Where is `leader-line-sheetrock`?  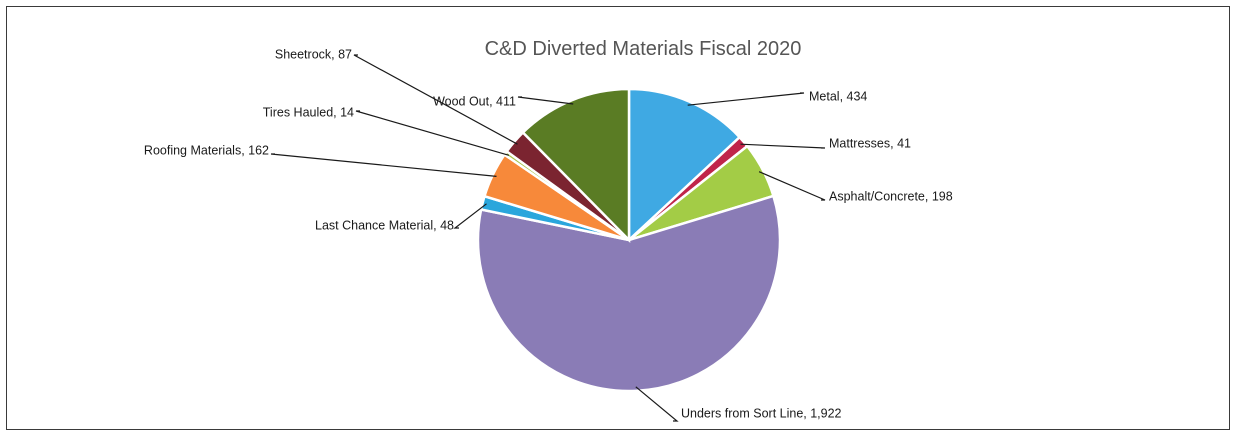 leader-line-sheetrock is located at coordinates (435, 99).